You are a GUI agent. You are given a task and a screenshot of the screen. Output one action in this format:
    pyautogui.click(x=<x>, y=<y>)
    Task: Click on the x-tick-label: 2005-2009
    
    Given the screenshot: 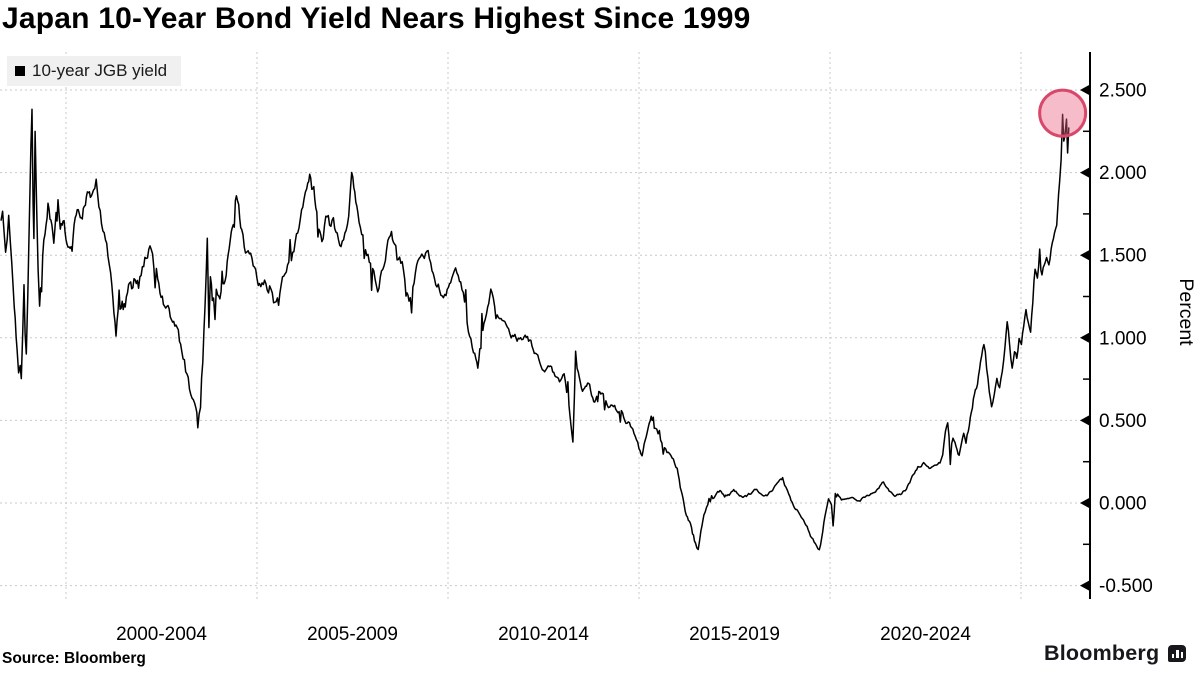 What is the action you would take?
    pyautogui.click(x=352, y=634)
    